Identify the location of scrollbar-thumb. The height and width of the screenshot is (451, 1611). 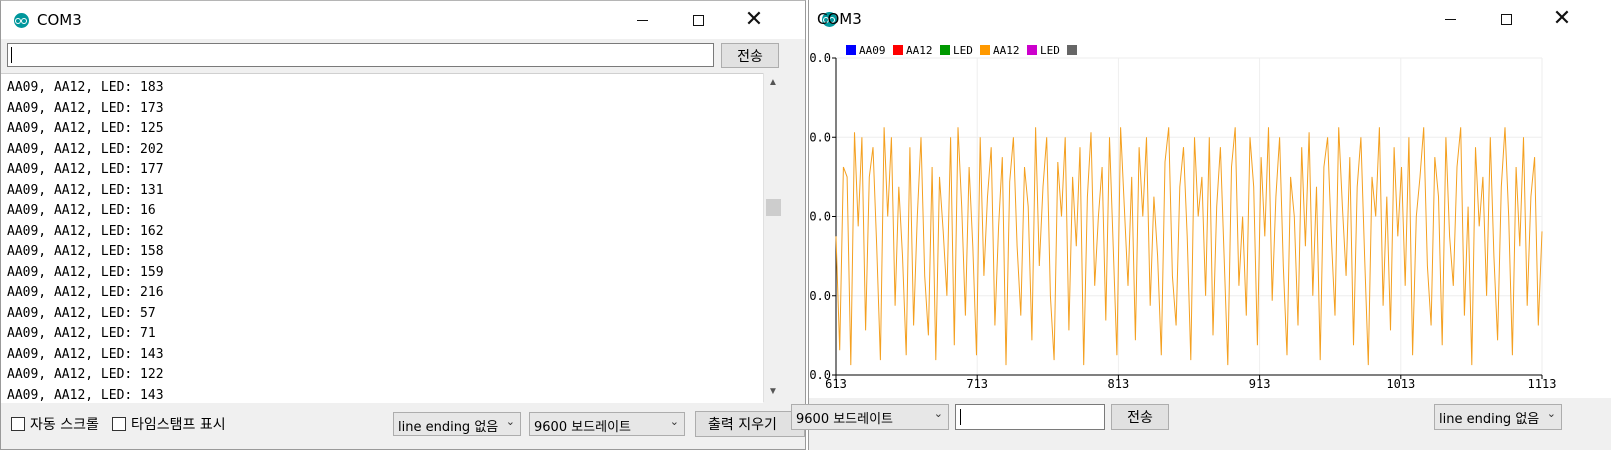
(773, 207).